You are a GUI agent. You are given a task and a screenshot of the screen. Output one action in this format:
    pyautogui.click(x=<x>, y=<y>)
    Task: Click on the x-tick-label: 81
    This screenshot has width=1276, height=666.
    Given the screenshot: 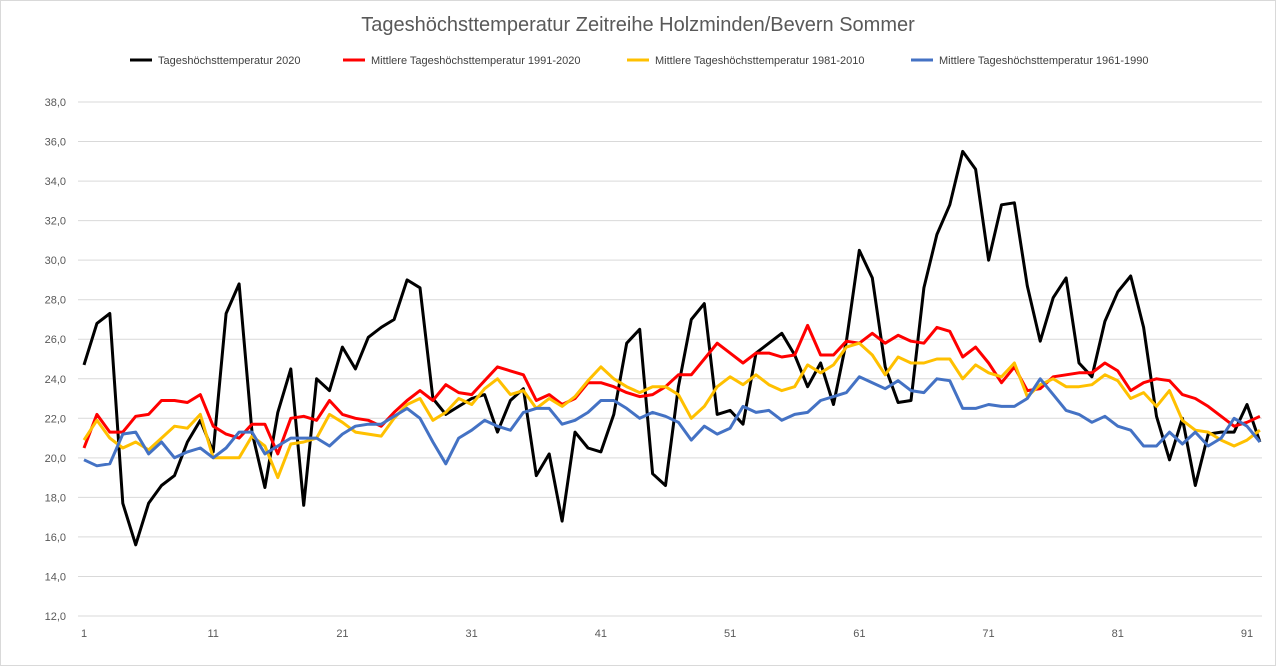 What is the action you would take?
    pyautogui.click(x=1118, y=634)
    